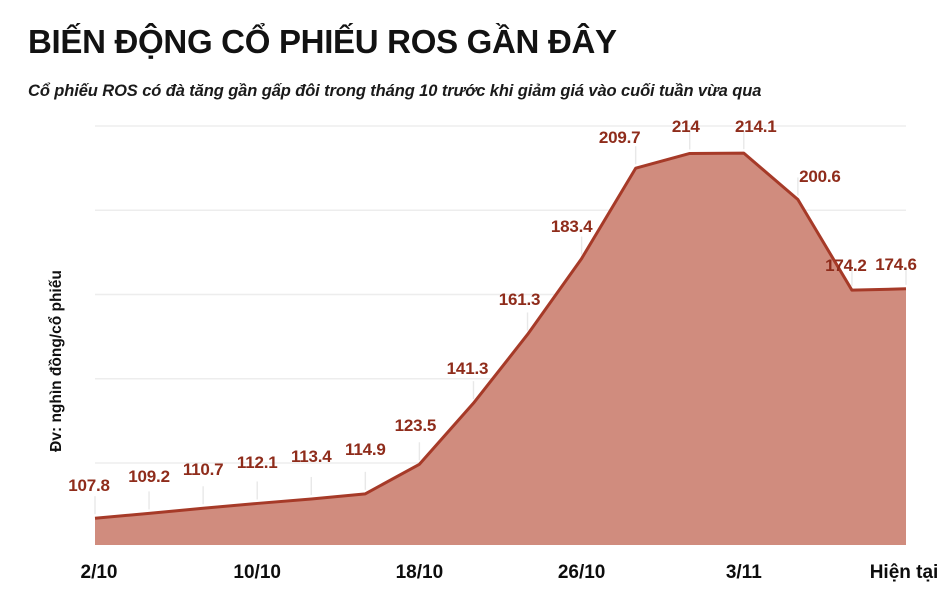  Describe the element at coordinates (467, 369) in the screenshot. I see `data-point-label: 141.3` at that location.